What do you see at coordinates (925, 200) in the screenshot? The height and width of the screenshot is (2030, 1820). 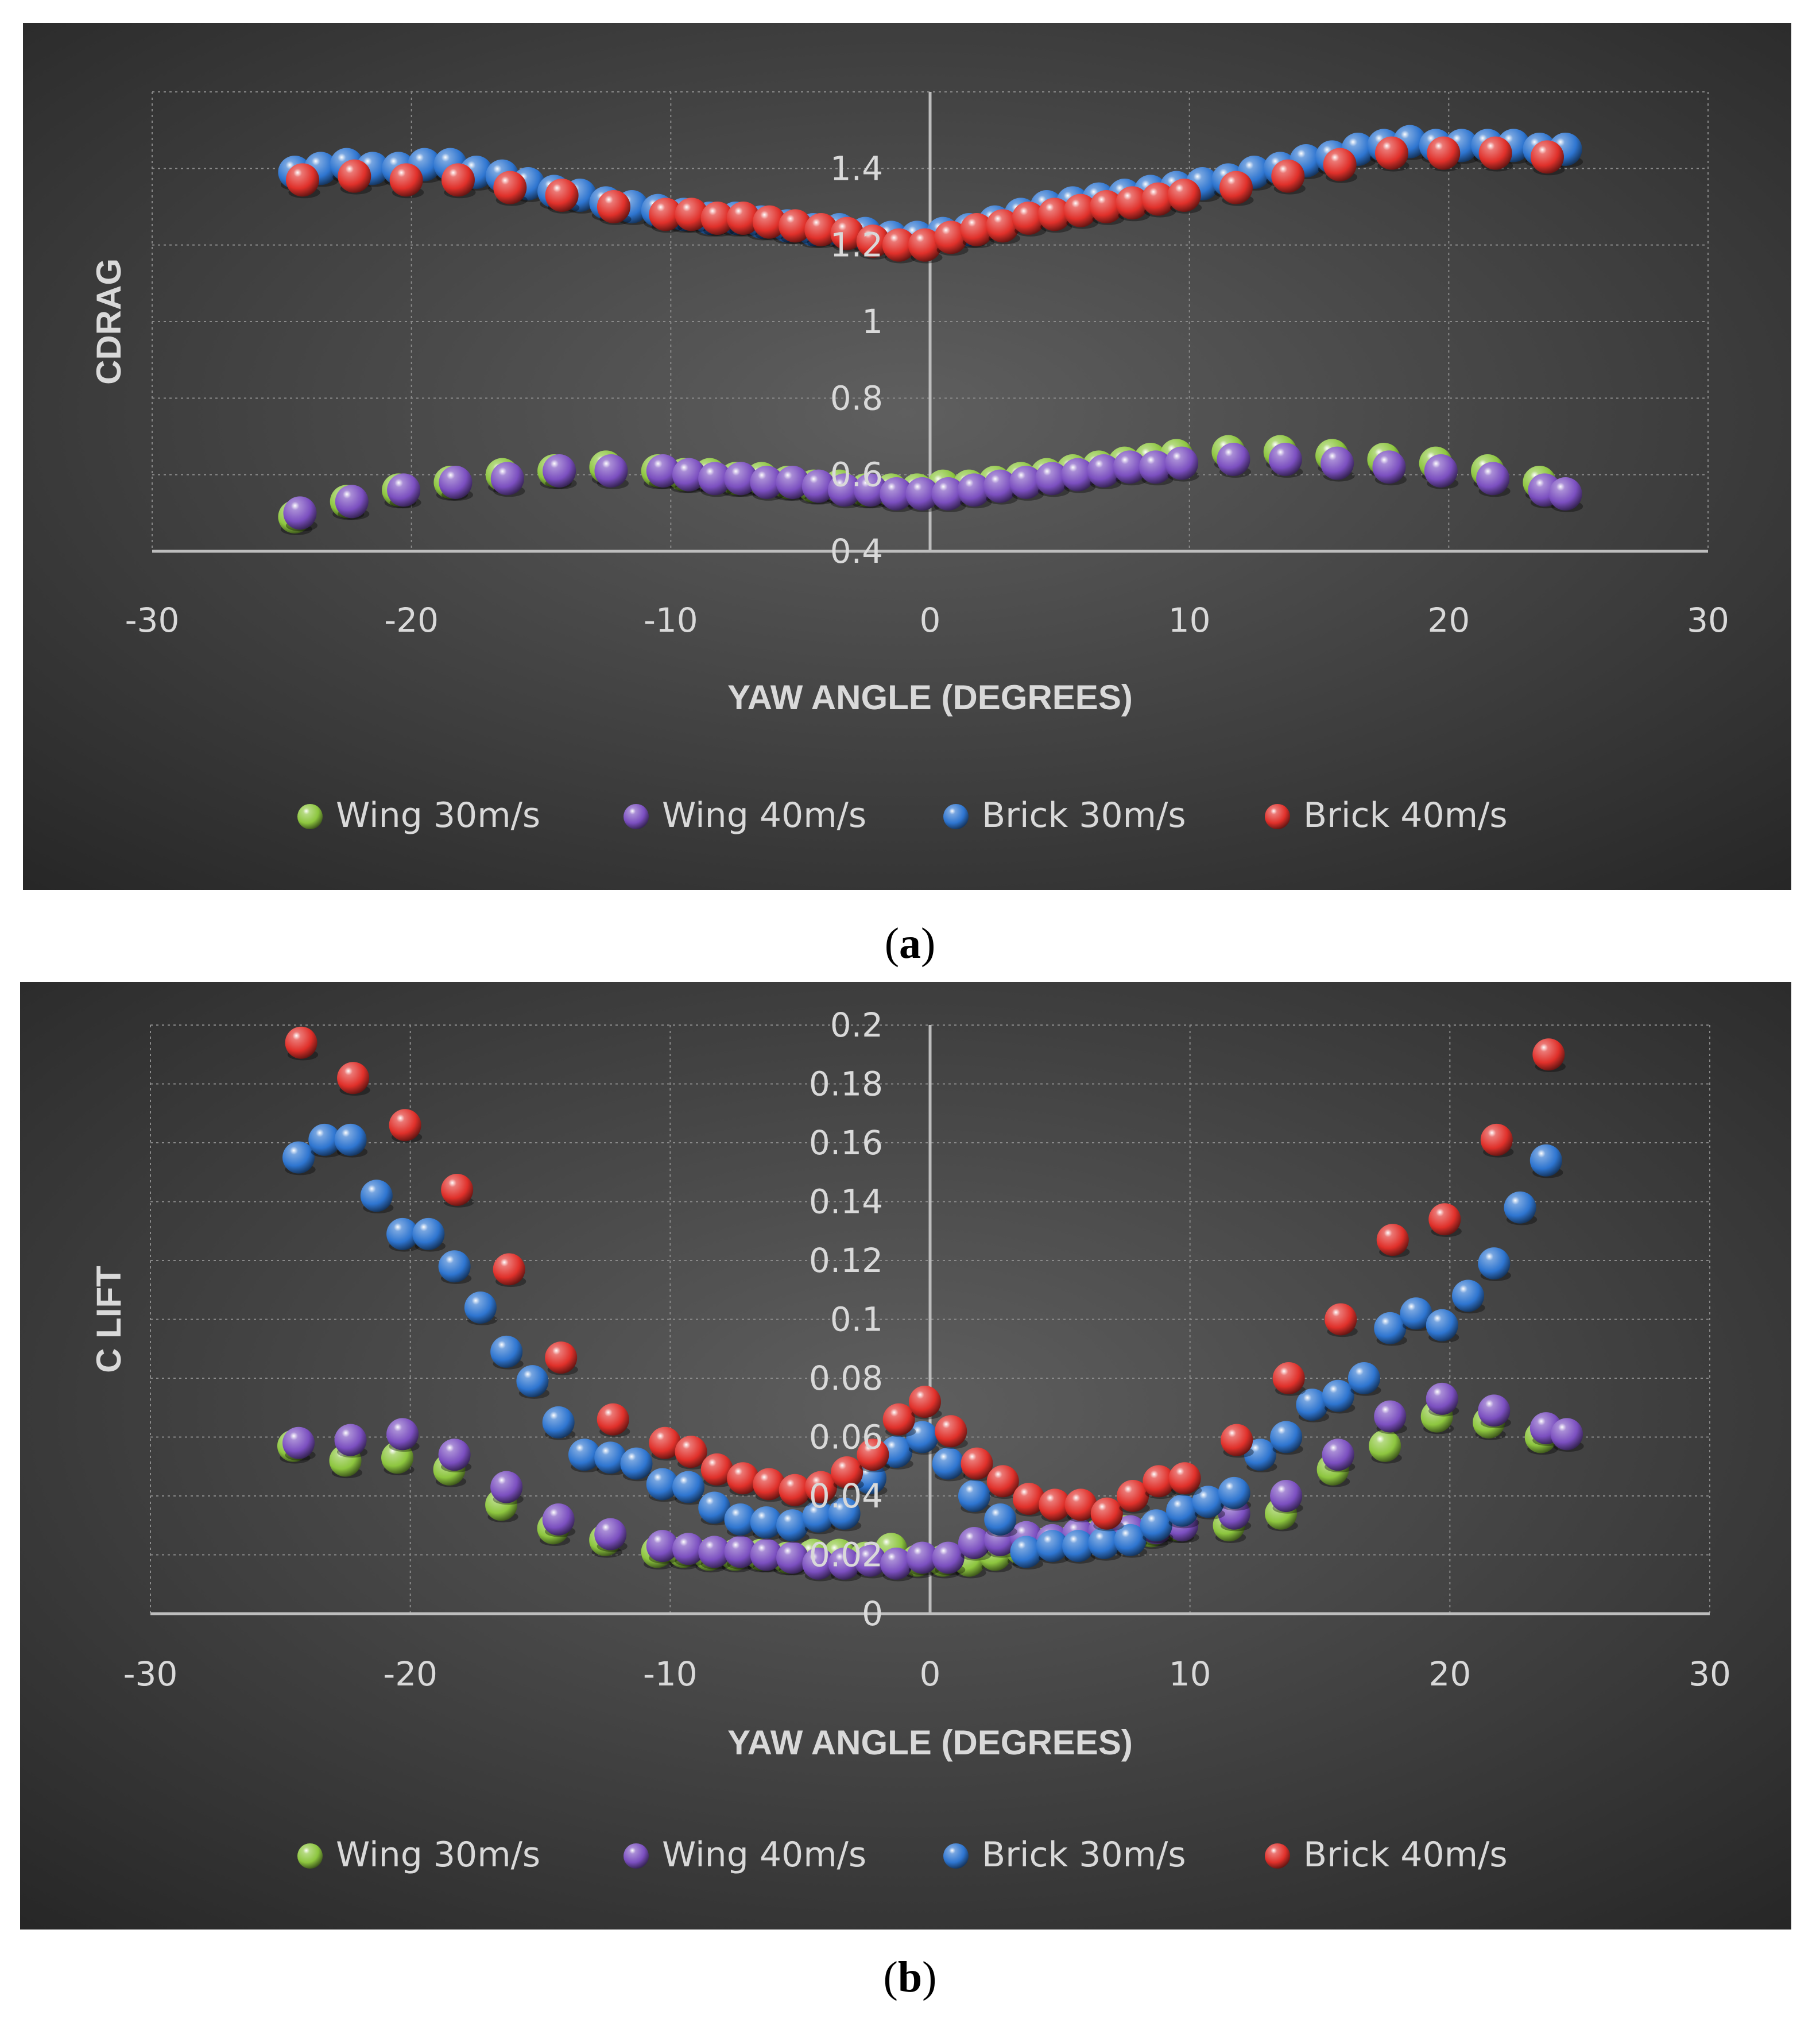 I see `series-brick-40m-s` at bounding box center [925, 200].